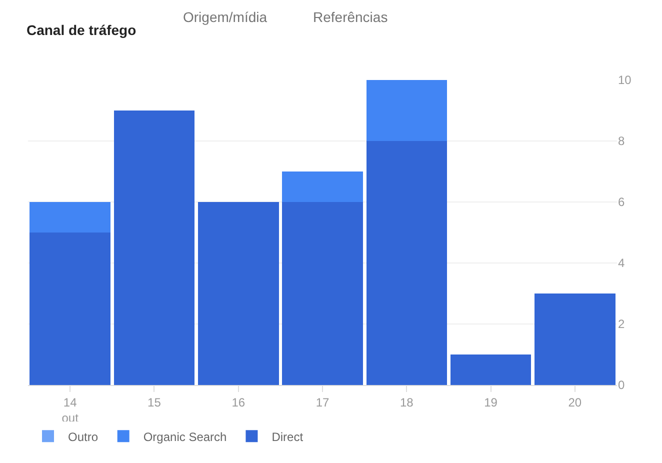  Describe the element at coordinates (239, 402) in the screenshot. I see `x-tick-label: 16` at that location.